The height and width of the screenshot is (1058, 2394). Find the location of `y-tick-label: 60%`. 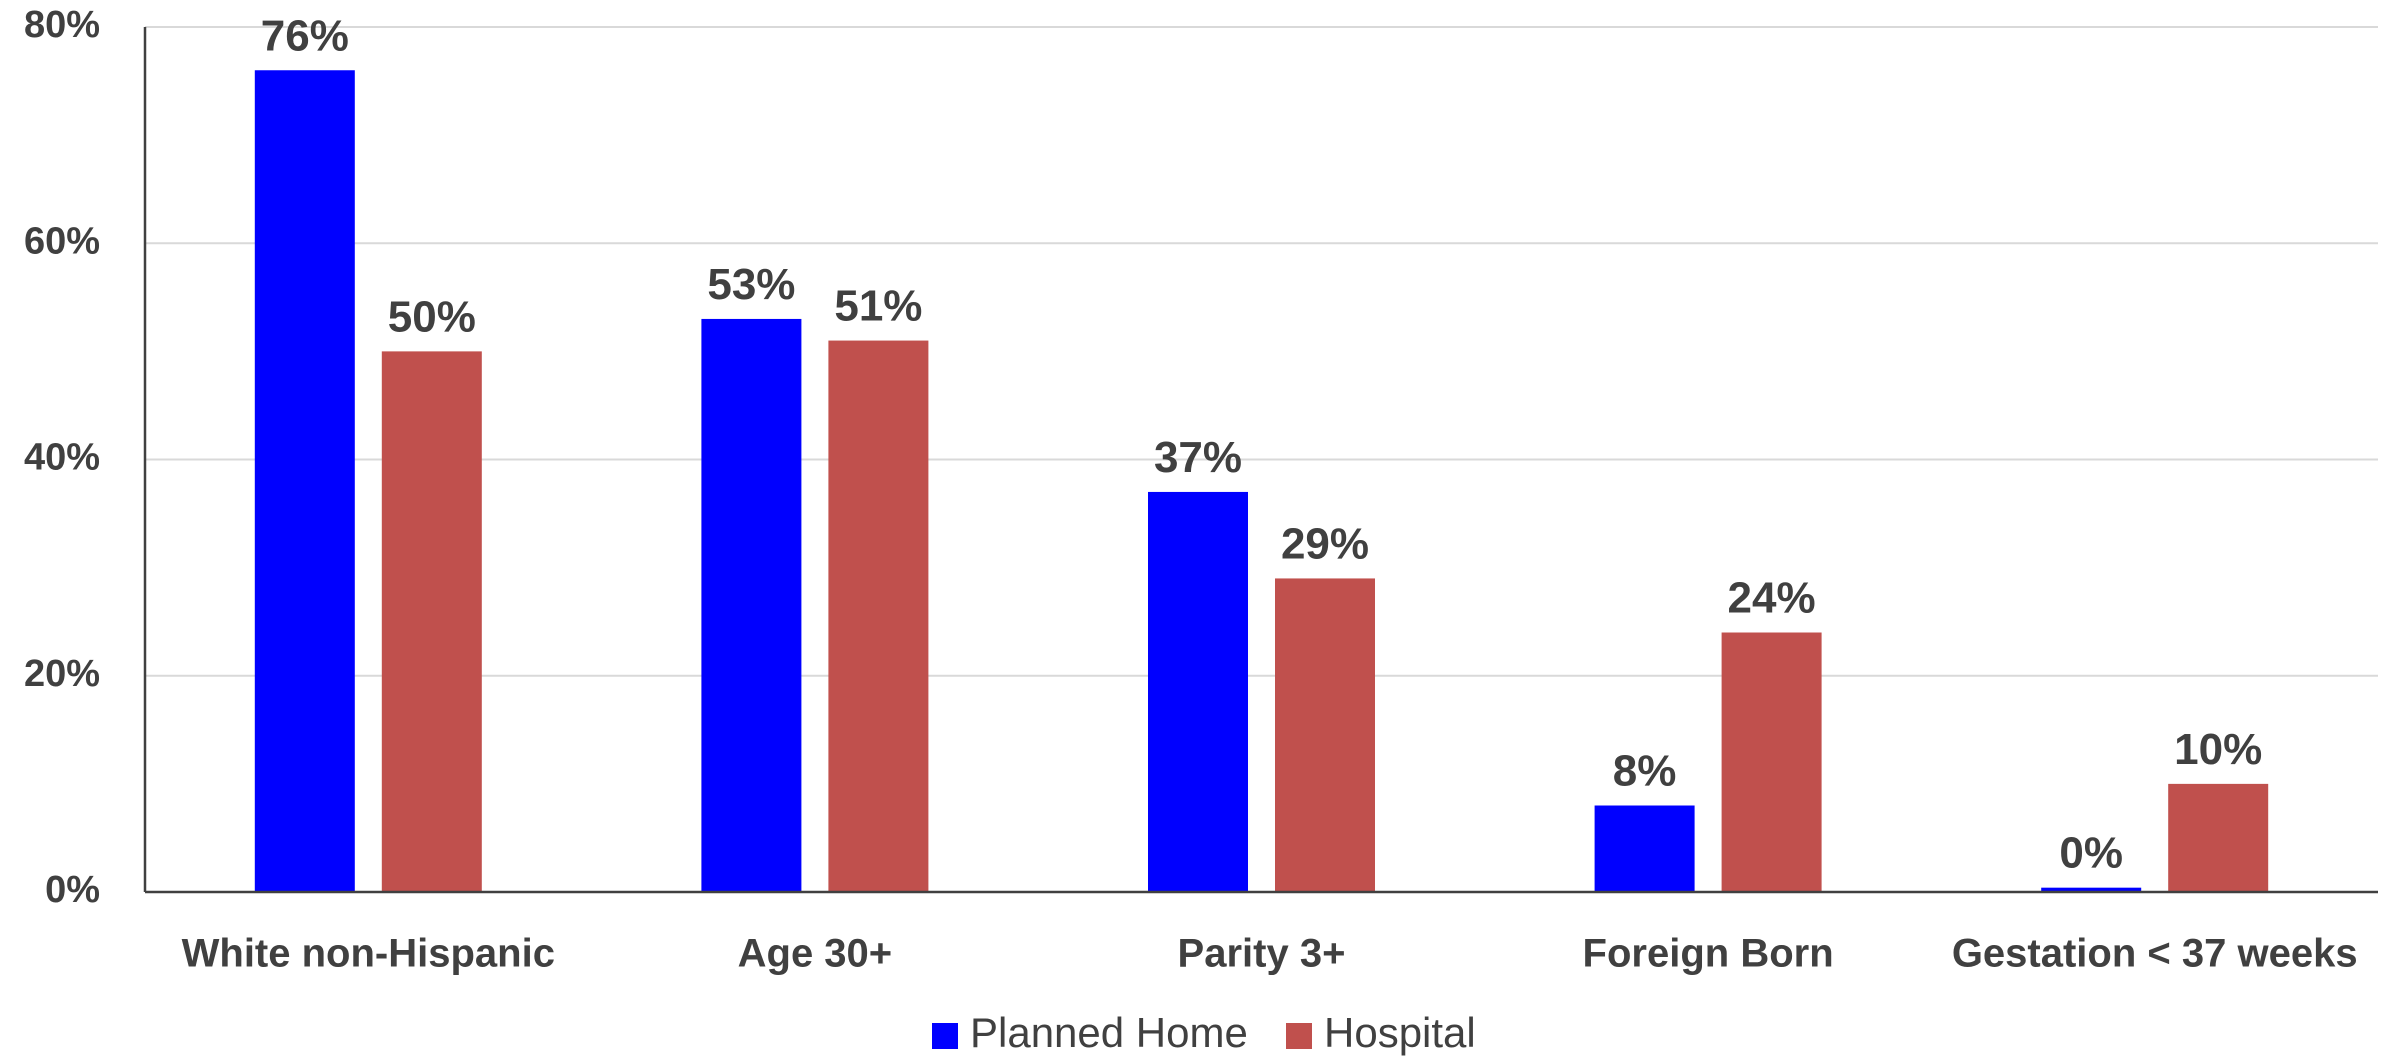

y-tick-label: 60% is located at coordinates (62, 241).